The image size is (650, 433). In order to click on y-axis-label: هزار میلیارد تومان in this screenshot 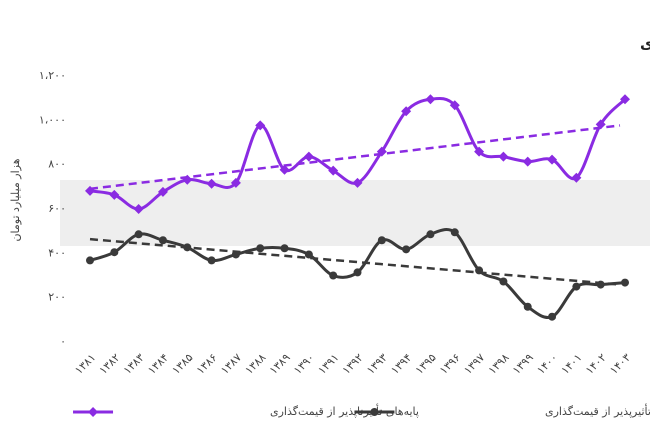, I will do `click(15, 199)`.